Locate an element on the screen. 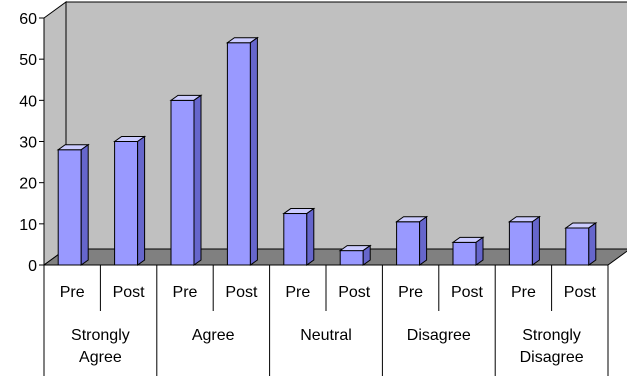 The height and width of the screenshot is (376, 627). x-group-label: Neutral is located at coordinates (326, 335).